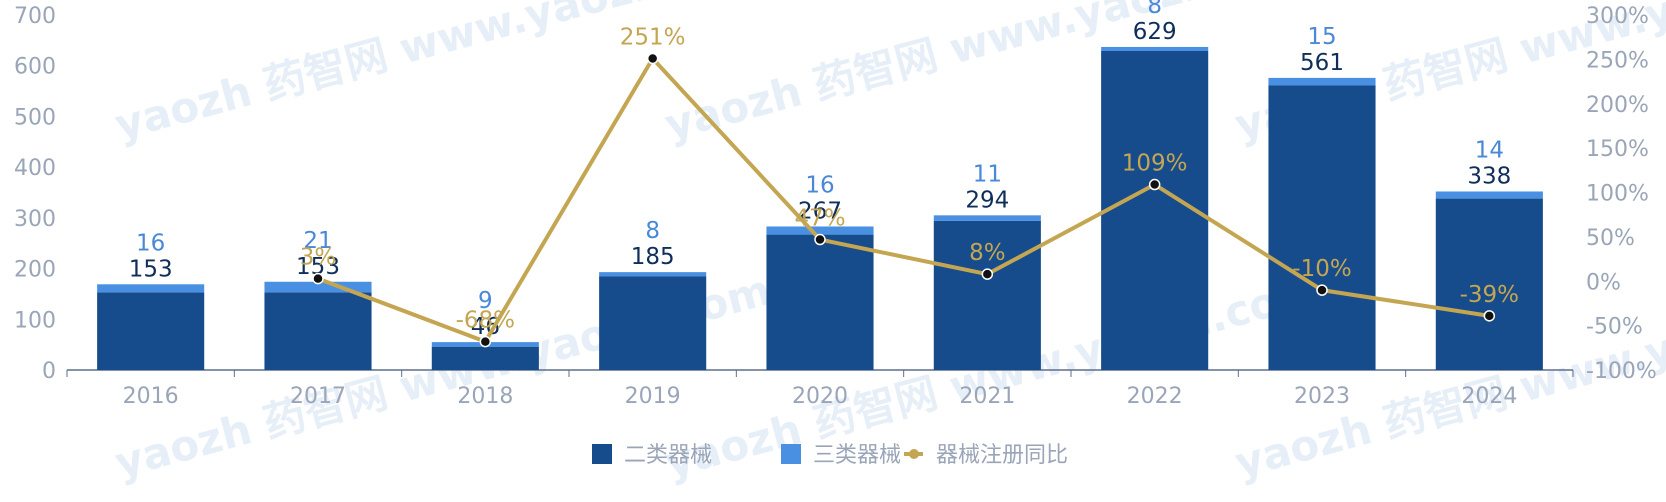 This screenshot has height=502, width=1666. What do you see at coordinates (1155, 210) in the screenshot?
I see `bar-class2-2022` at bounding box center [1155, 210].